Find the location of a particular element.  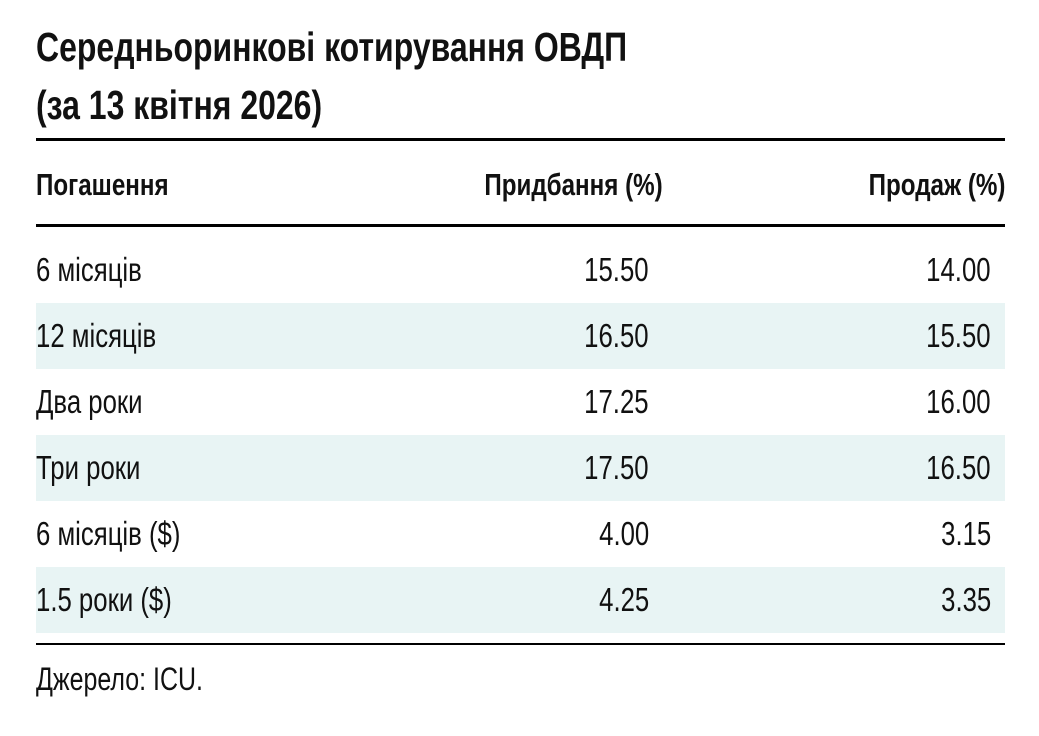

cell-maturity: Два роки is located at coordinates (89, 401).